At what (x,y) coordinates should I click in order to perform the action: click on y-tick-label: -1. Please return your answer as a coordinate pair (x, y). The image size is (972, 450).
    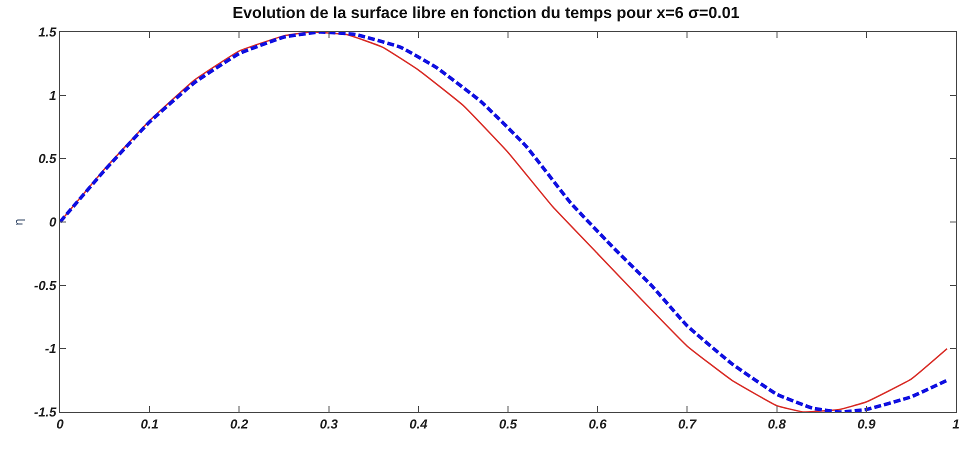
    Looking at the image, I should click on (50, 348).